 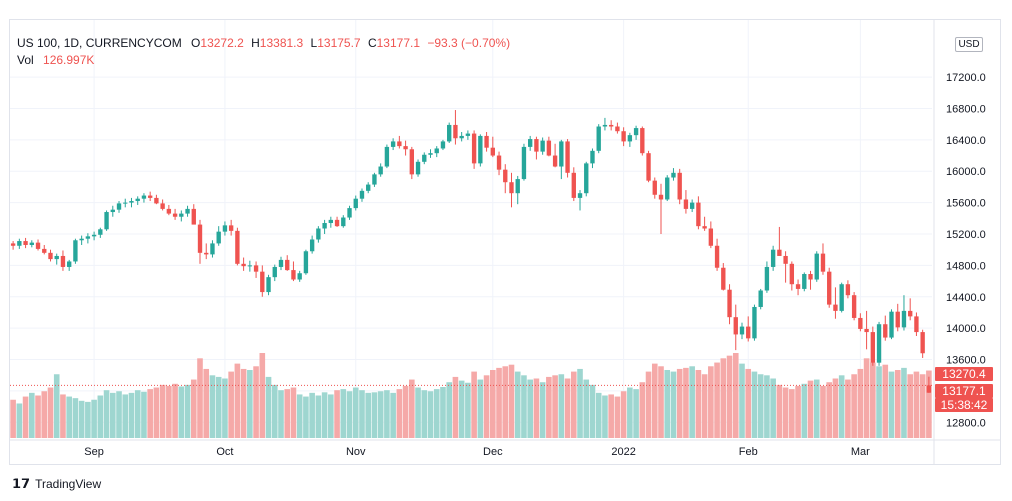 I want to click on y-tick-label: 15600.0, so click(x=966, y=204).